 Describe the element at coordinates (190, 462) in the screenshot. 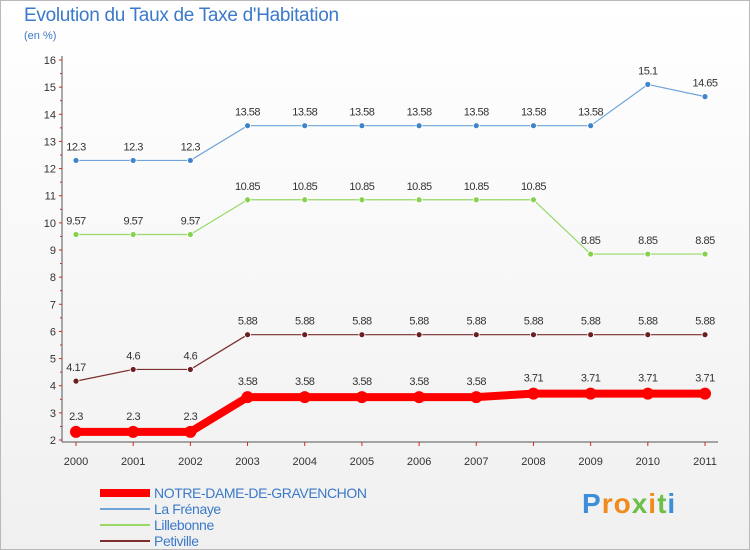

I see `x-tick-label: 2002` at that location.